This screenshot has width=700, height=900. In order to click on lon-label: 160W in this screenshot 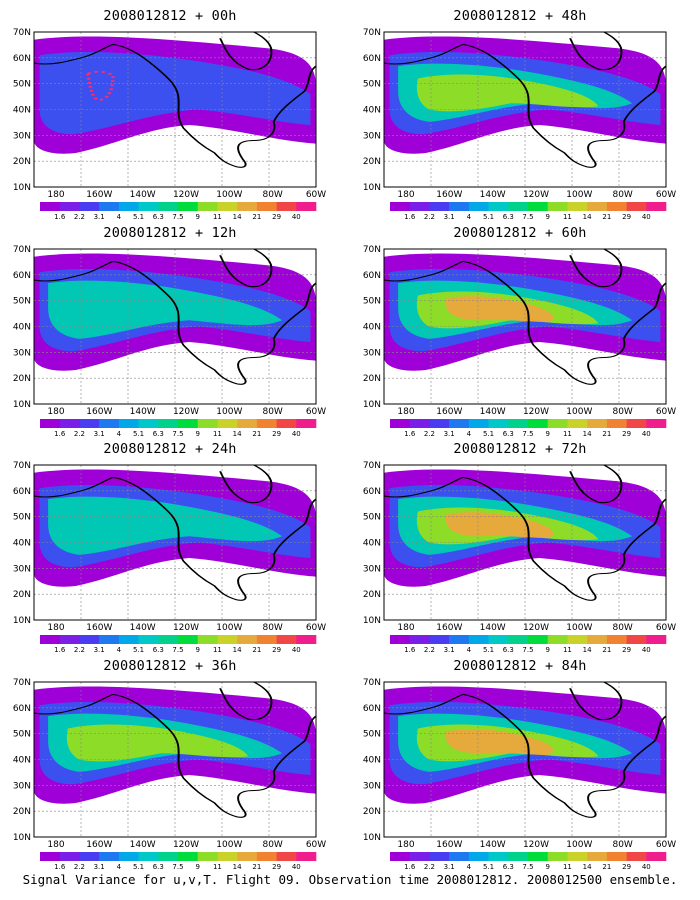, I will do `click(99, 195)`.